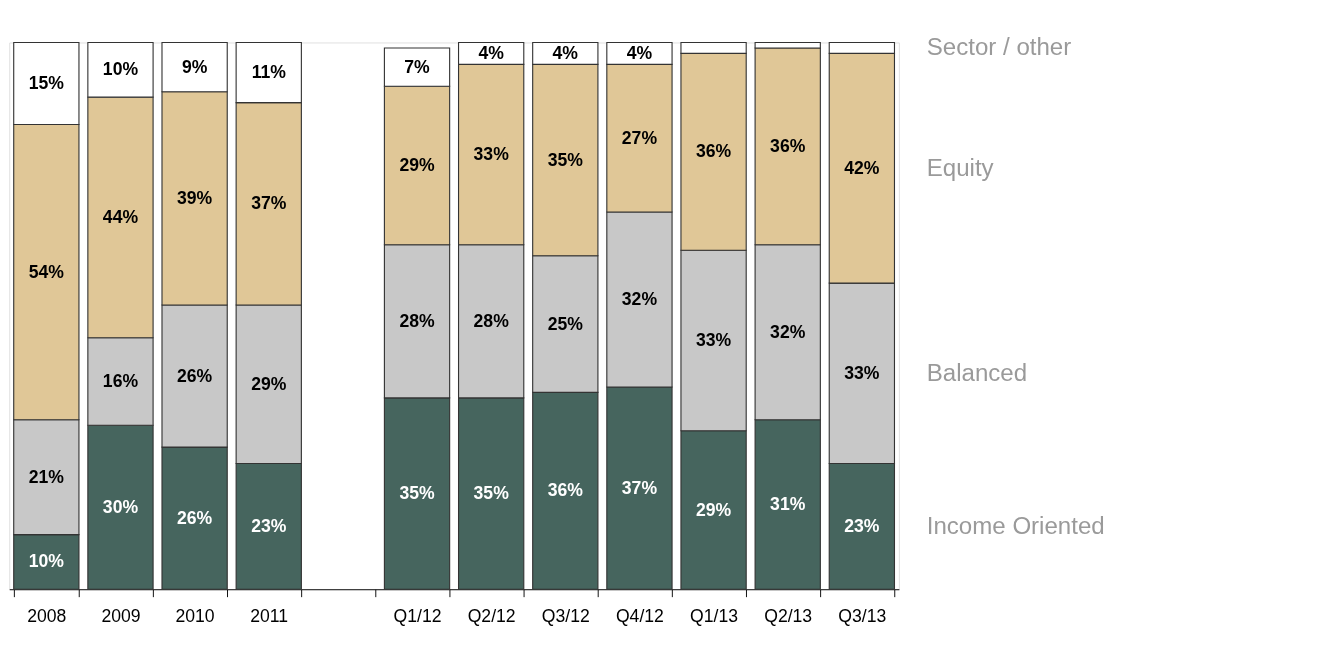 The width and height of the screenshot is (1328, 659). Describe the element at coordinates (862, 616) in the screenshot. I see `x-tick-label: Q3/13` at that location.